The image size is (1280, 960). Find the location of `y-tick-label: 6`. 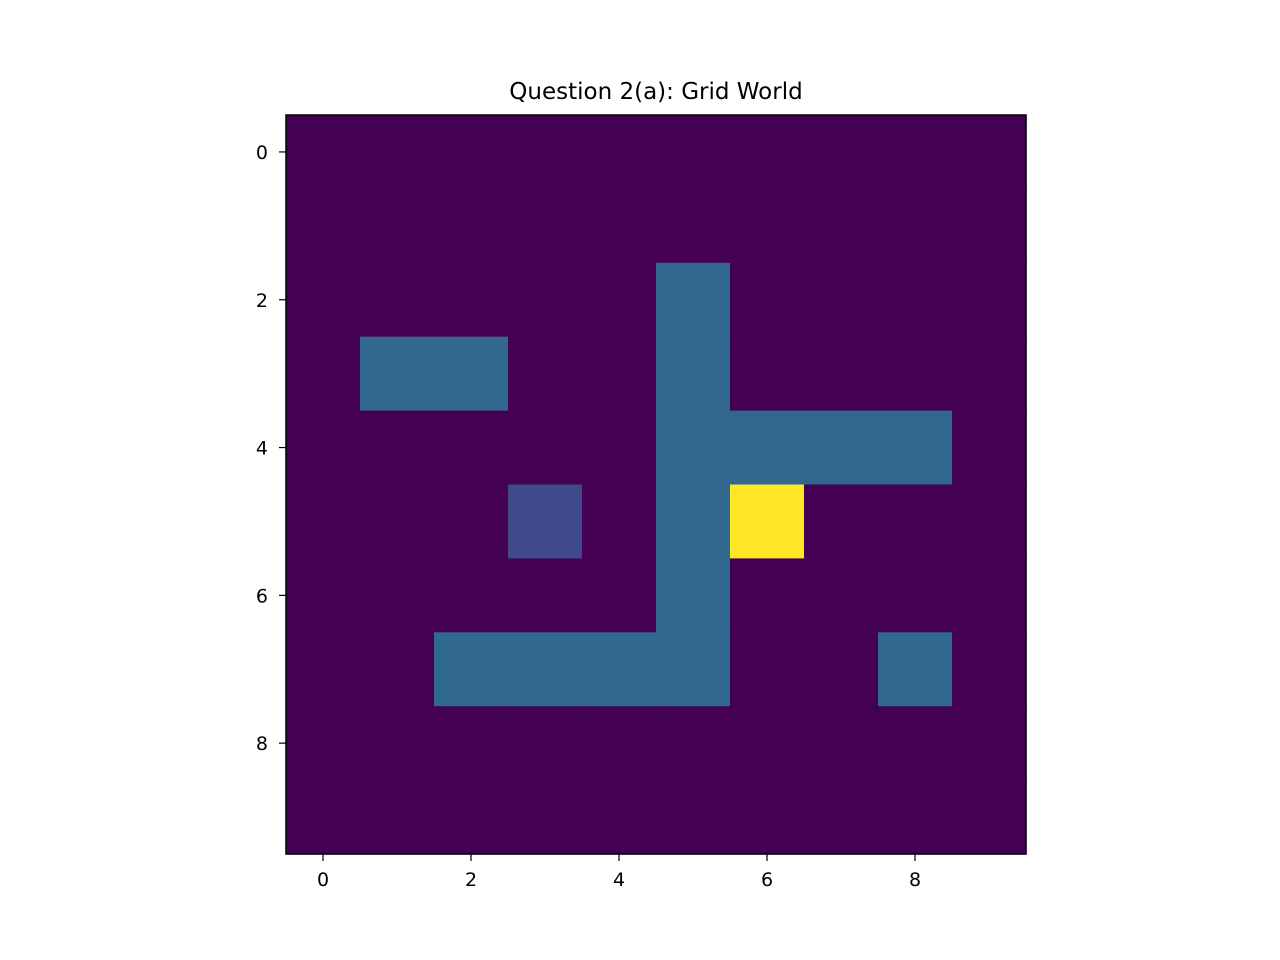

y-tick-label: 6 is located at coordinates (262, 596).